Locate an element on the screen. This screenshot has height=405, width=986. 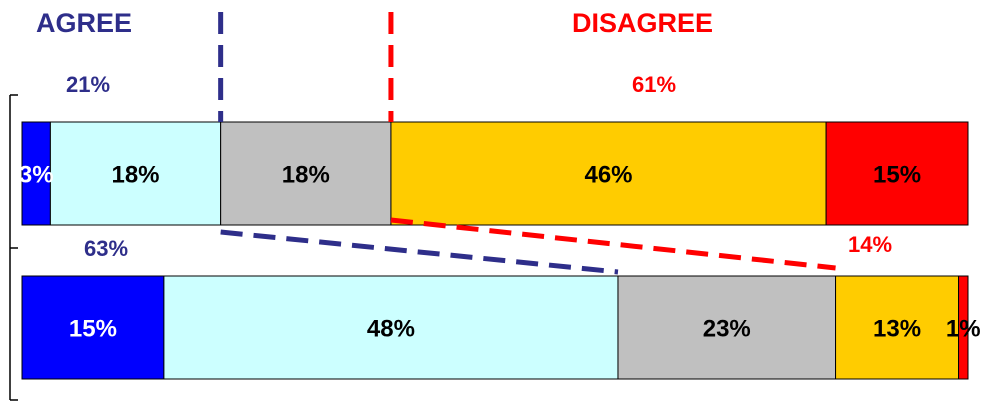
bar-row2-seg3 is located at coordinates (727, 327).